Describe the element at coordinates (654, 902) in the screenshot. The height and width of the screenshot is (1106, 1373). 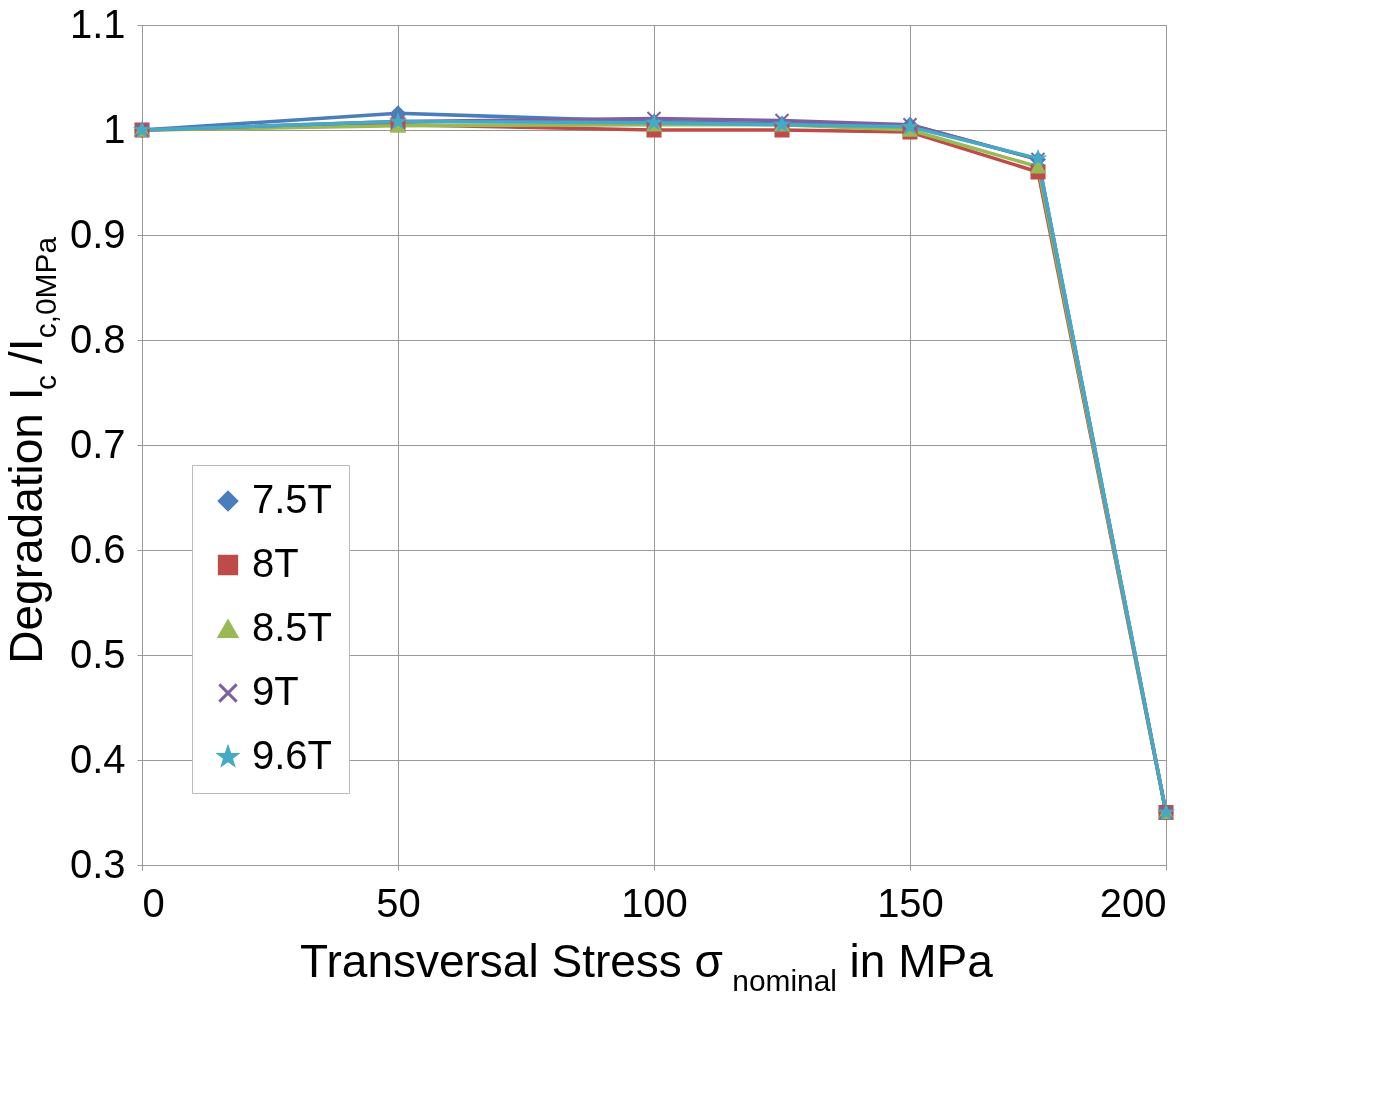
I see `x-tick-label: 100` at that location.